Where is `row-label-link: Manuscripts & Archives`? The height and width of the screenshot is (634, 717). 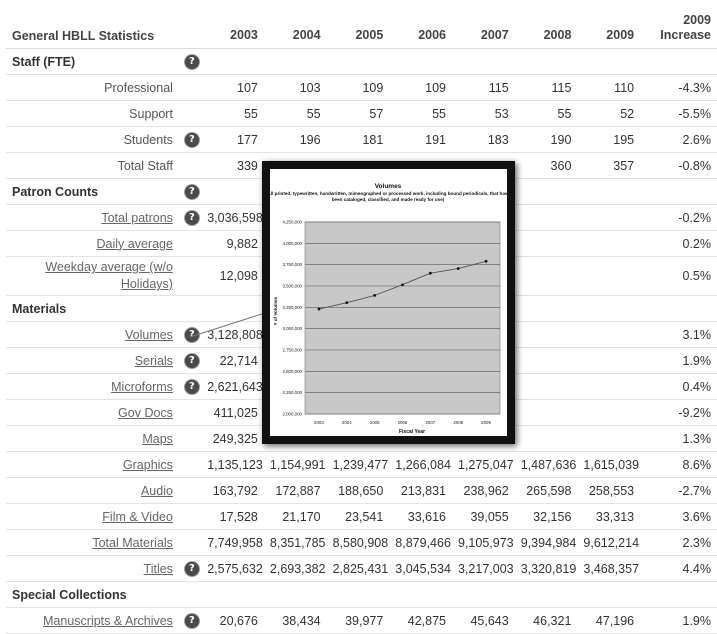 row-label-link: Manuscripts & Archives is located at coordinates (108, 620).